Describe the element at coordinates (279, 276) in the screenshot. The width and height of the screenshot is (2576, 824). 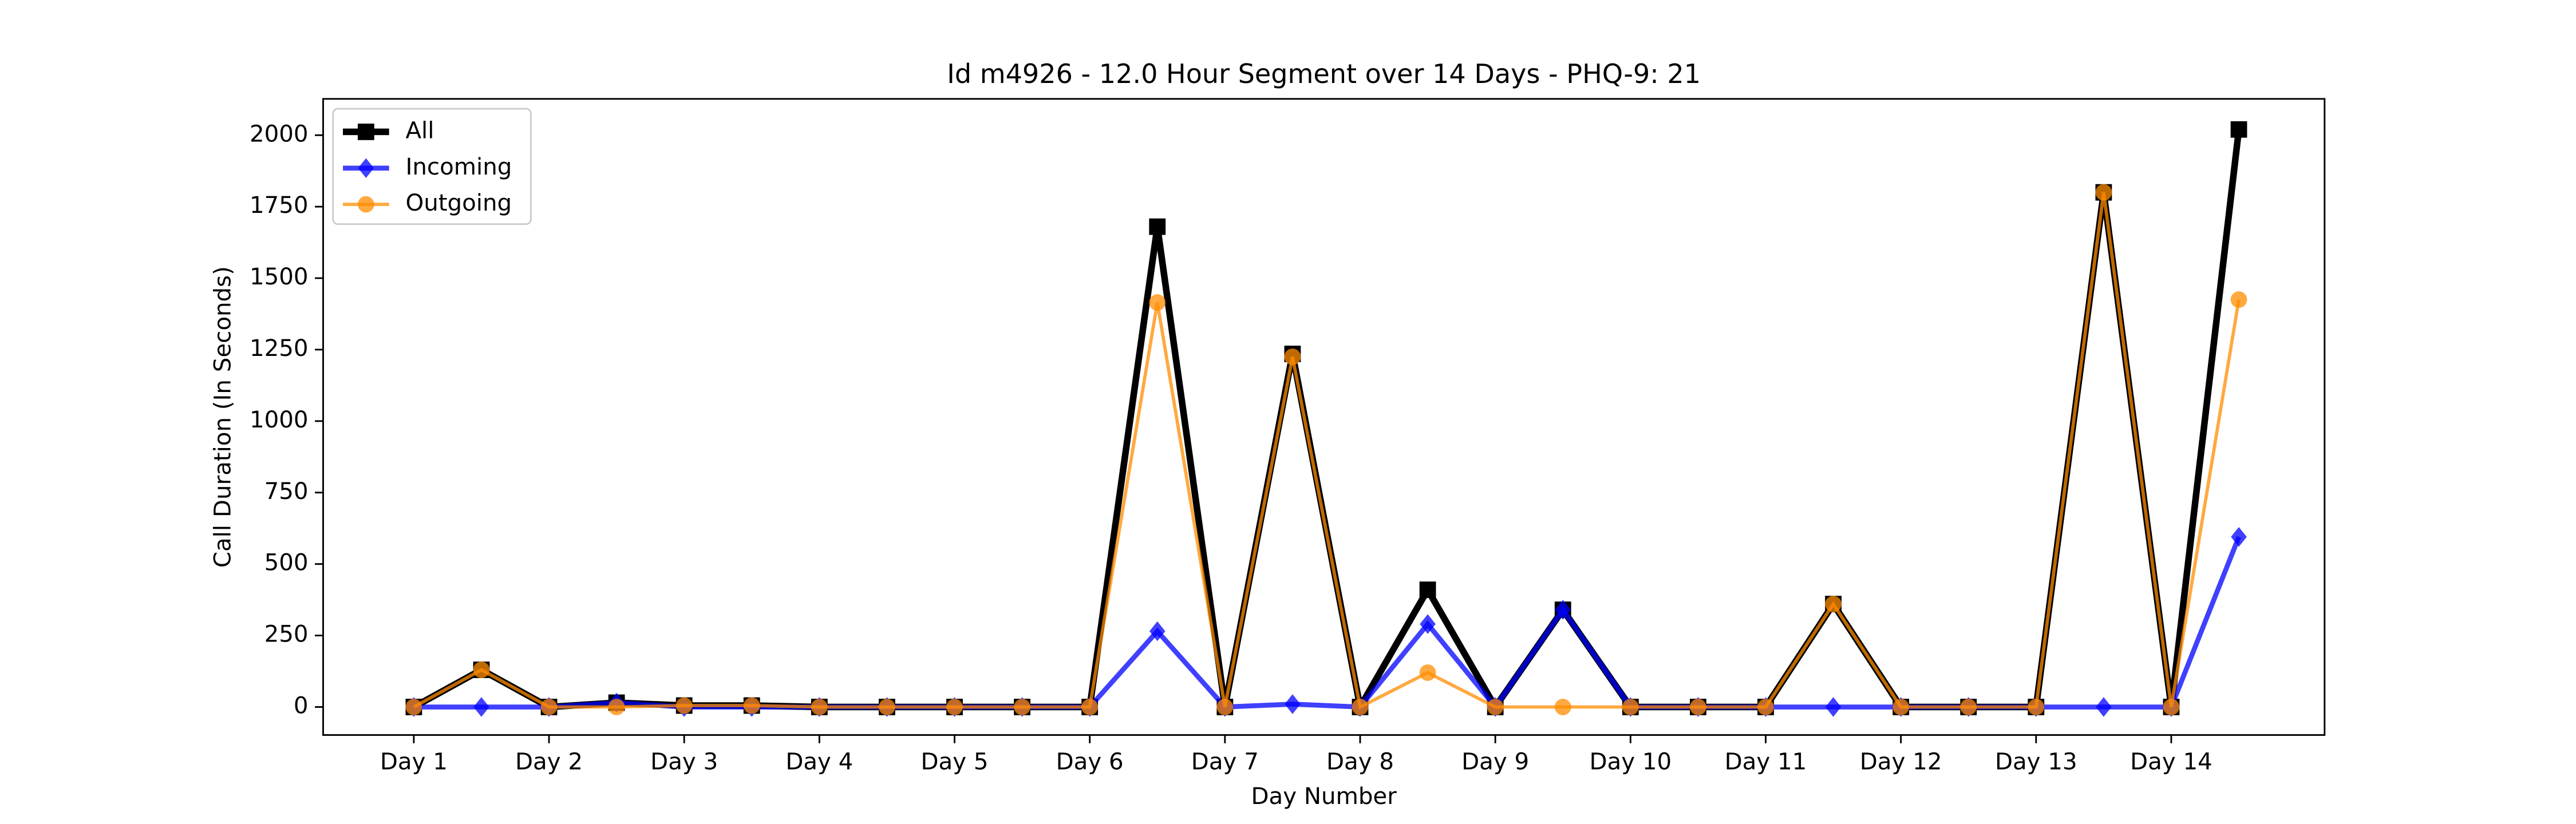
I see `y-tick-label: 1500` at that location.